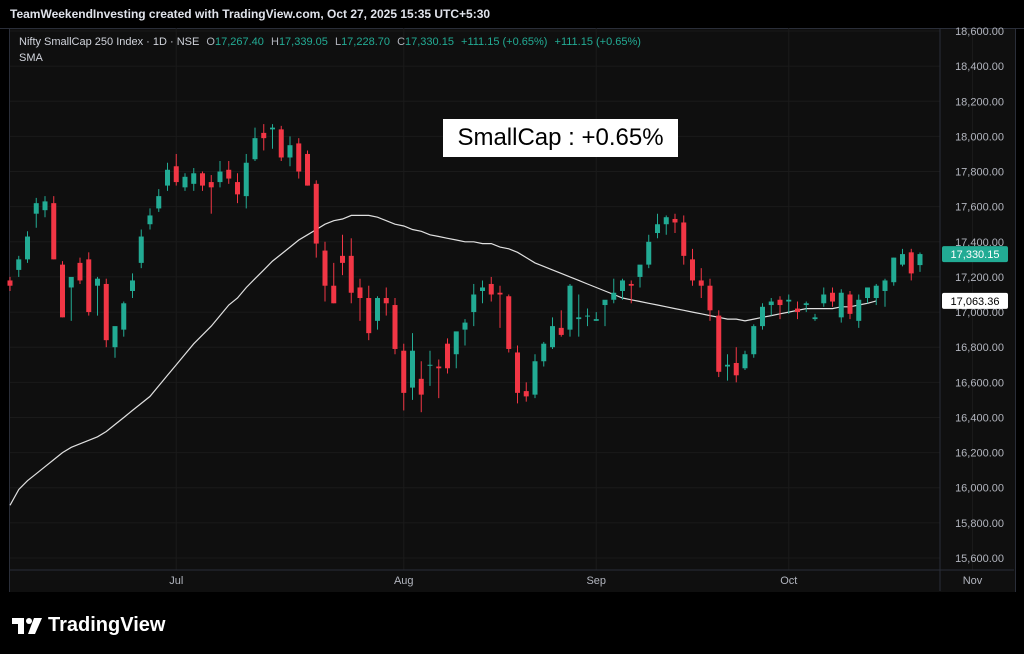 The height and width of the screenshot is (654, 1024). I want to click on symbol-label: Nifty SmallCap 250 Index · 1D · NSE, so click(109, 42).